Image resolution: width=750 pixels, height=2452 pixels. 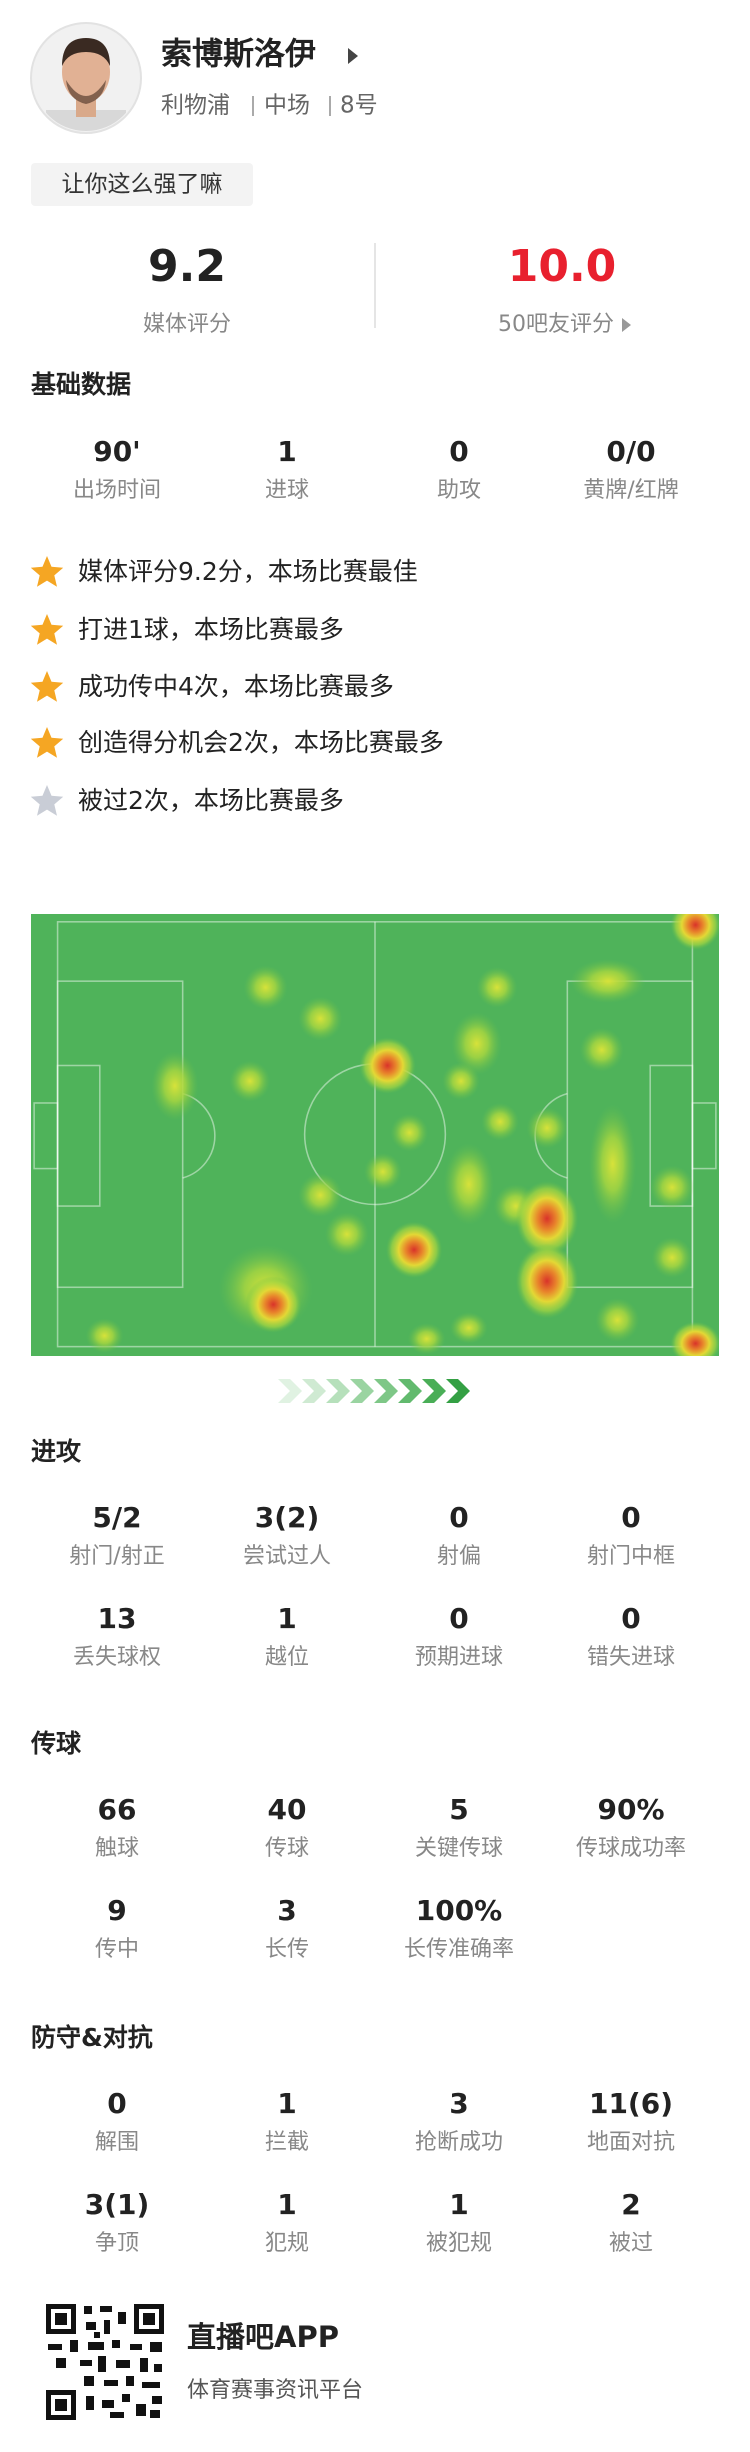 I want to click on stat-label: 被犯规, so click(x=459, y=2243).